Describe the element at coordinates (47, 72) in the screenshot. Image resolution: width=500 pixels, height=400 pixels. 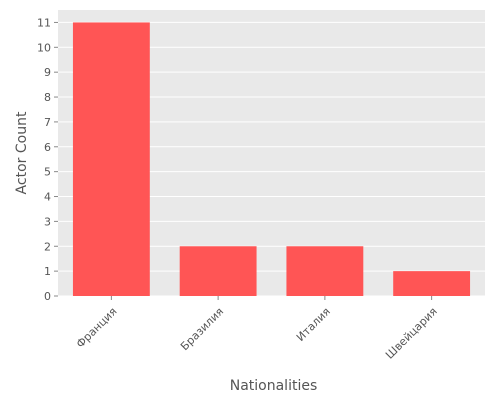
I see `y-tick-label: 9` at that location.